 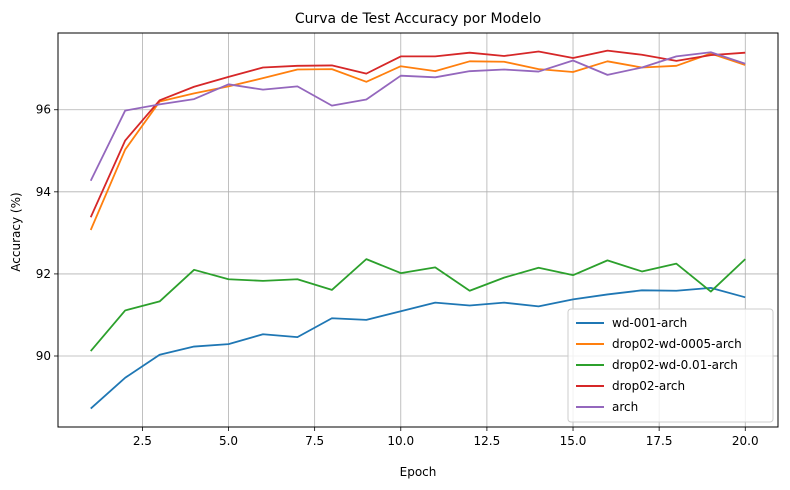 I want to click on y-axis-label: Accuracy (%), so click(x=16, y=231).